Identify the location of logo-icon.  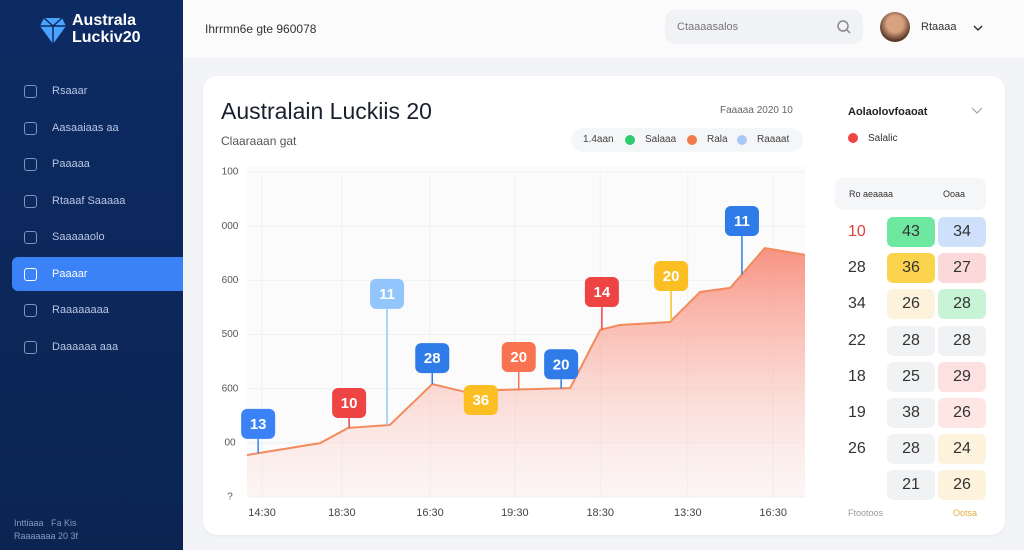
(53, 30).